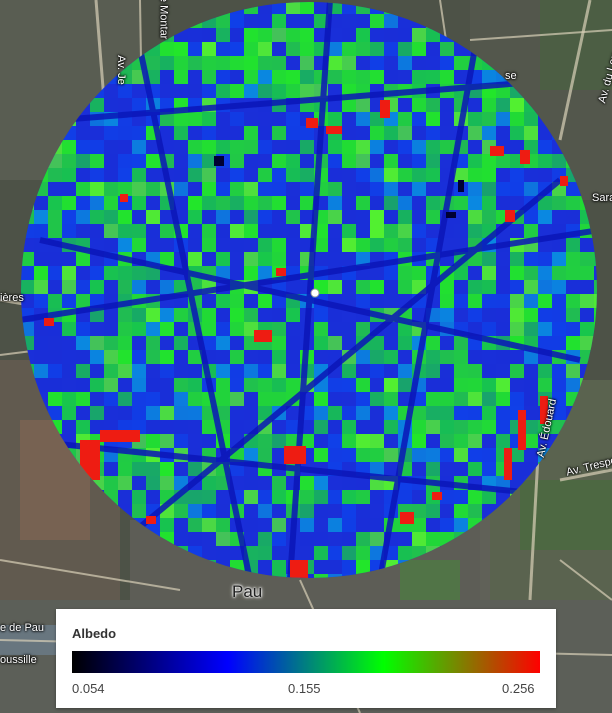 The image size is (612, 713). I want to click on street-label-ieres: ières, so click(12, 298).